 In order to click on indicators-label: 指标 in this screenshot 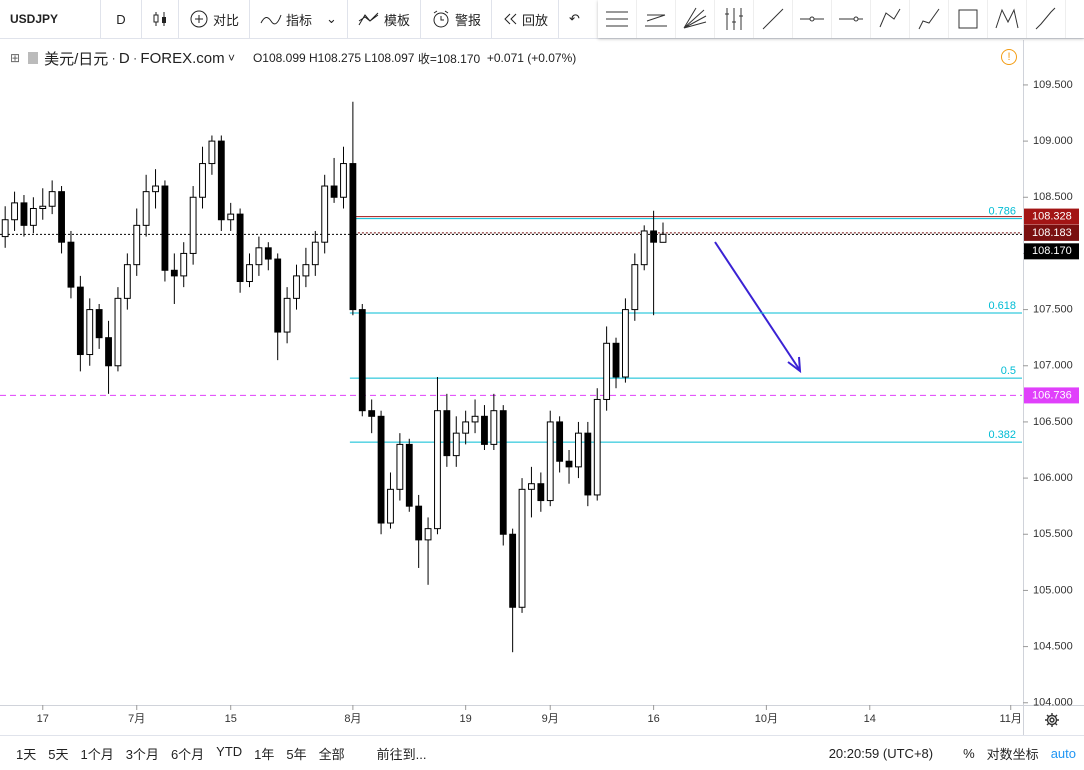, I will do `click(299, 20)`.